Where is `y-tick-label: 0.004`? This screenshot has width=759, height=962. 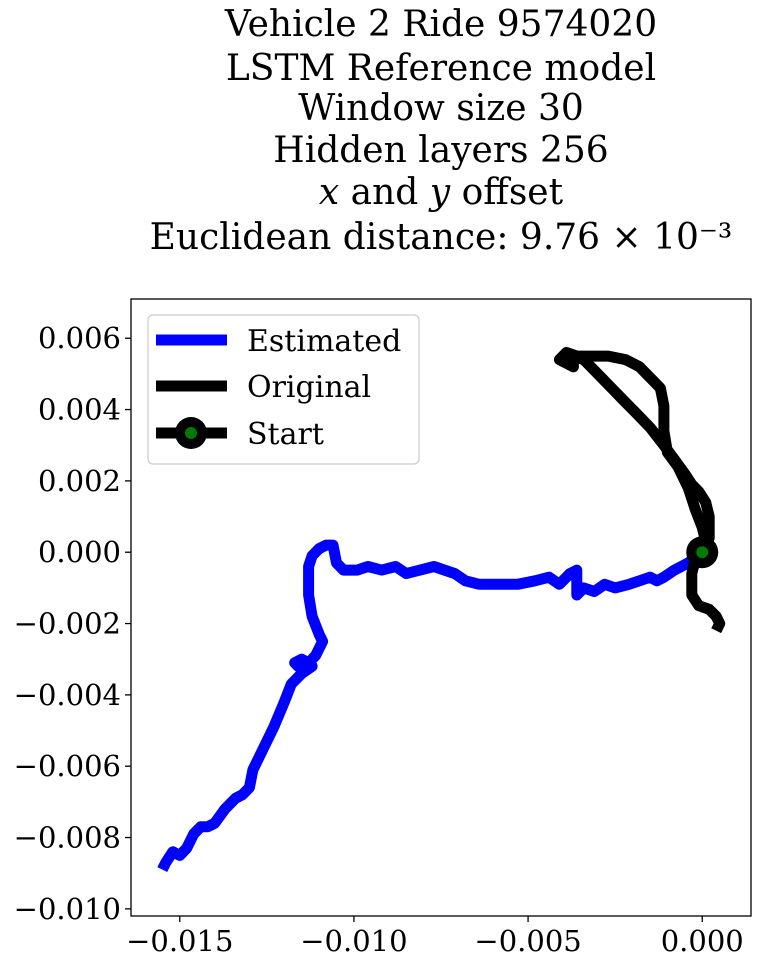
y-tick-label: 0.004 is located at coordinates (79, 410).